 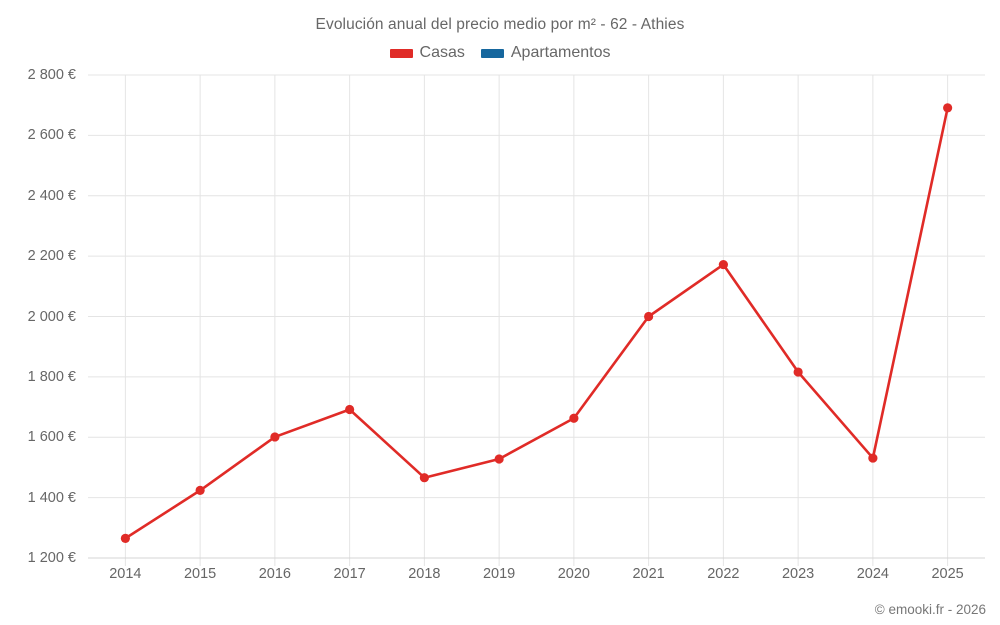 What do you see at coordinates (125, 574) in the screenshot?
I see `x-tick-label: 2014` at bounding box center [125, 574].